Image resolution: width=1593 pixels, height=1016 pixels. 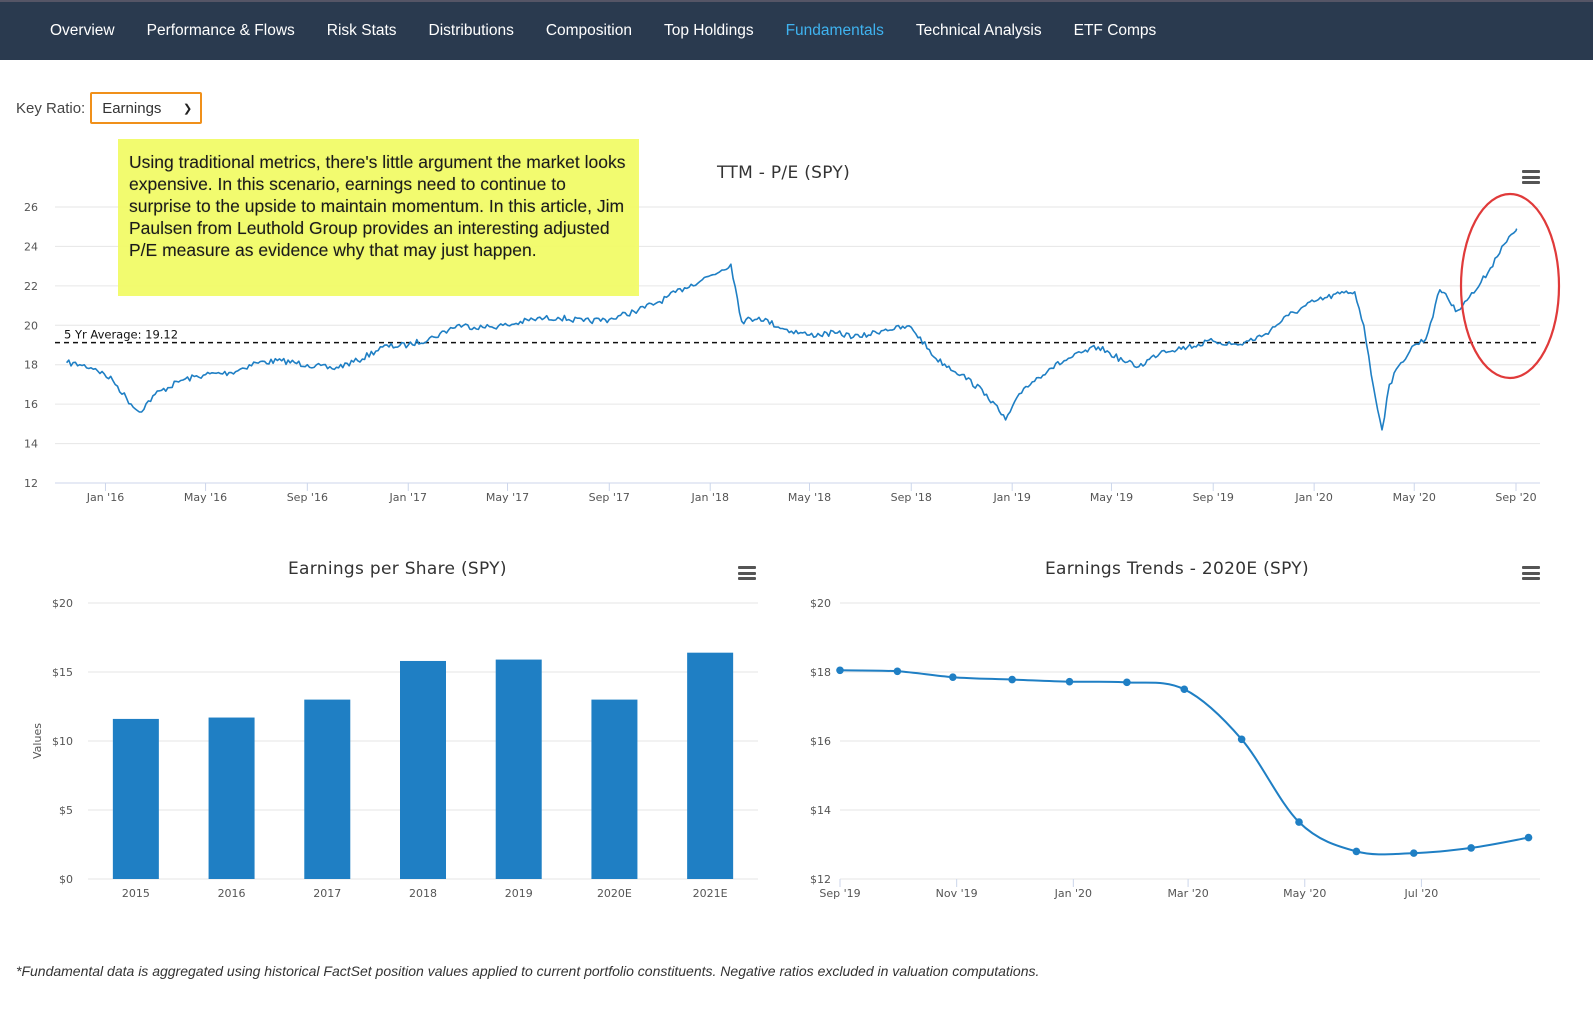 What do you see at coordinates (187, 108) in the screenshot?
I see `chevron-down-icon: ❯` at bounding box center [187, 108].